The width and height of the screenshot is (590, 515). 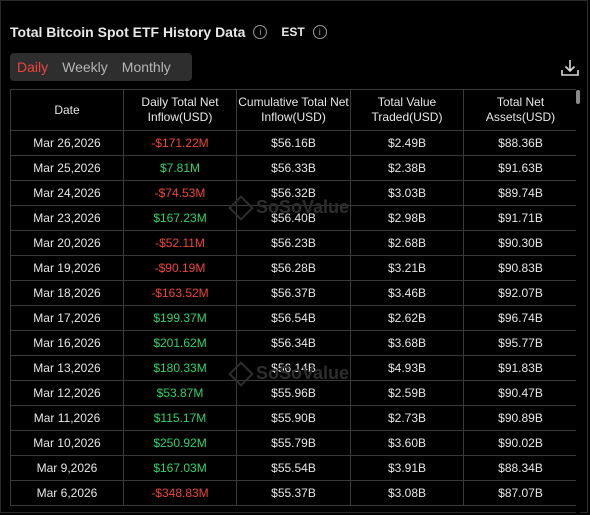 I want to click on date-cell: Mar 9,2026, so click(x=67, y=468).